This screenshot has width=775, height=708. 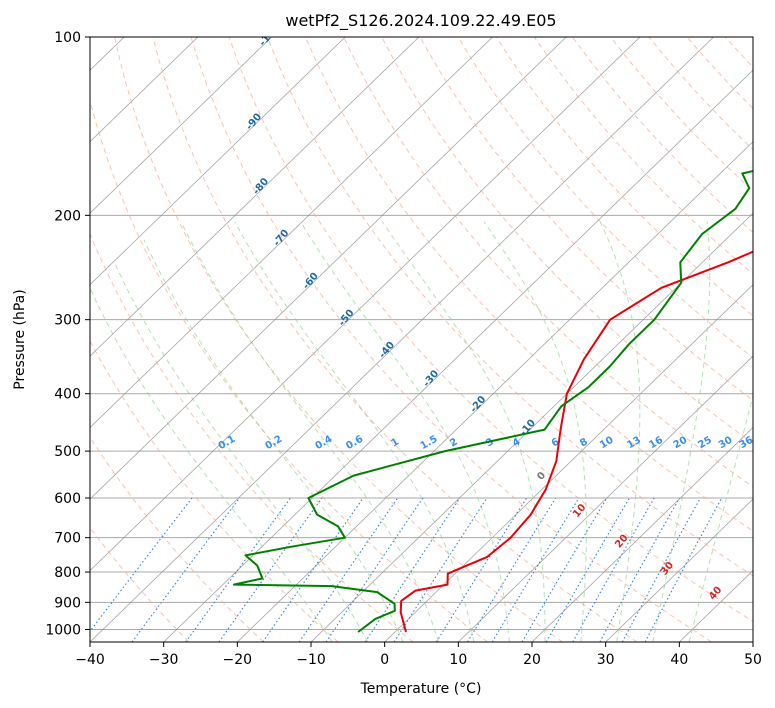 What do you see at coordinates (431, 378) in the screenshot?
I see `dry-adiabat-label: -30` at bounding box center [431, 378].